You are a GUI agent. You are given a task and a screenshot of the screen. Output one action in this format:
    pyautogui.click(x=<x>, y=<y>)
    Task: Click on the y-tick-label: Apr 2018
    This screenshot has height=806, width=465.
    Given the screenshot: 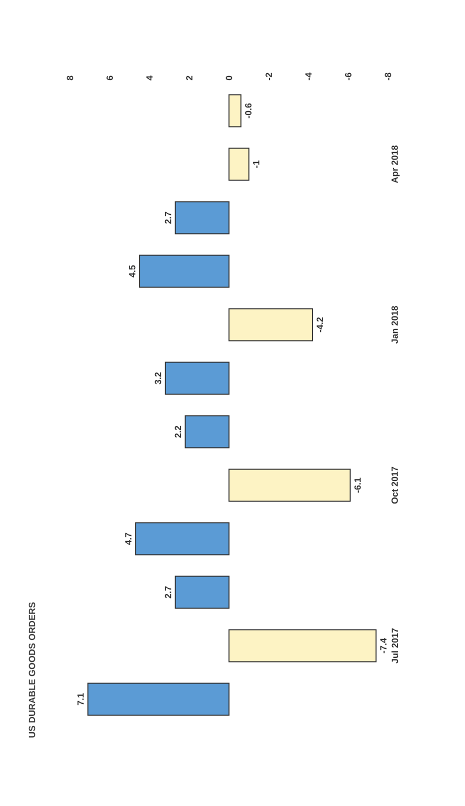 What is the action you would take?
    pyautogui.click(x=396, y=165)
    